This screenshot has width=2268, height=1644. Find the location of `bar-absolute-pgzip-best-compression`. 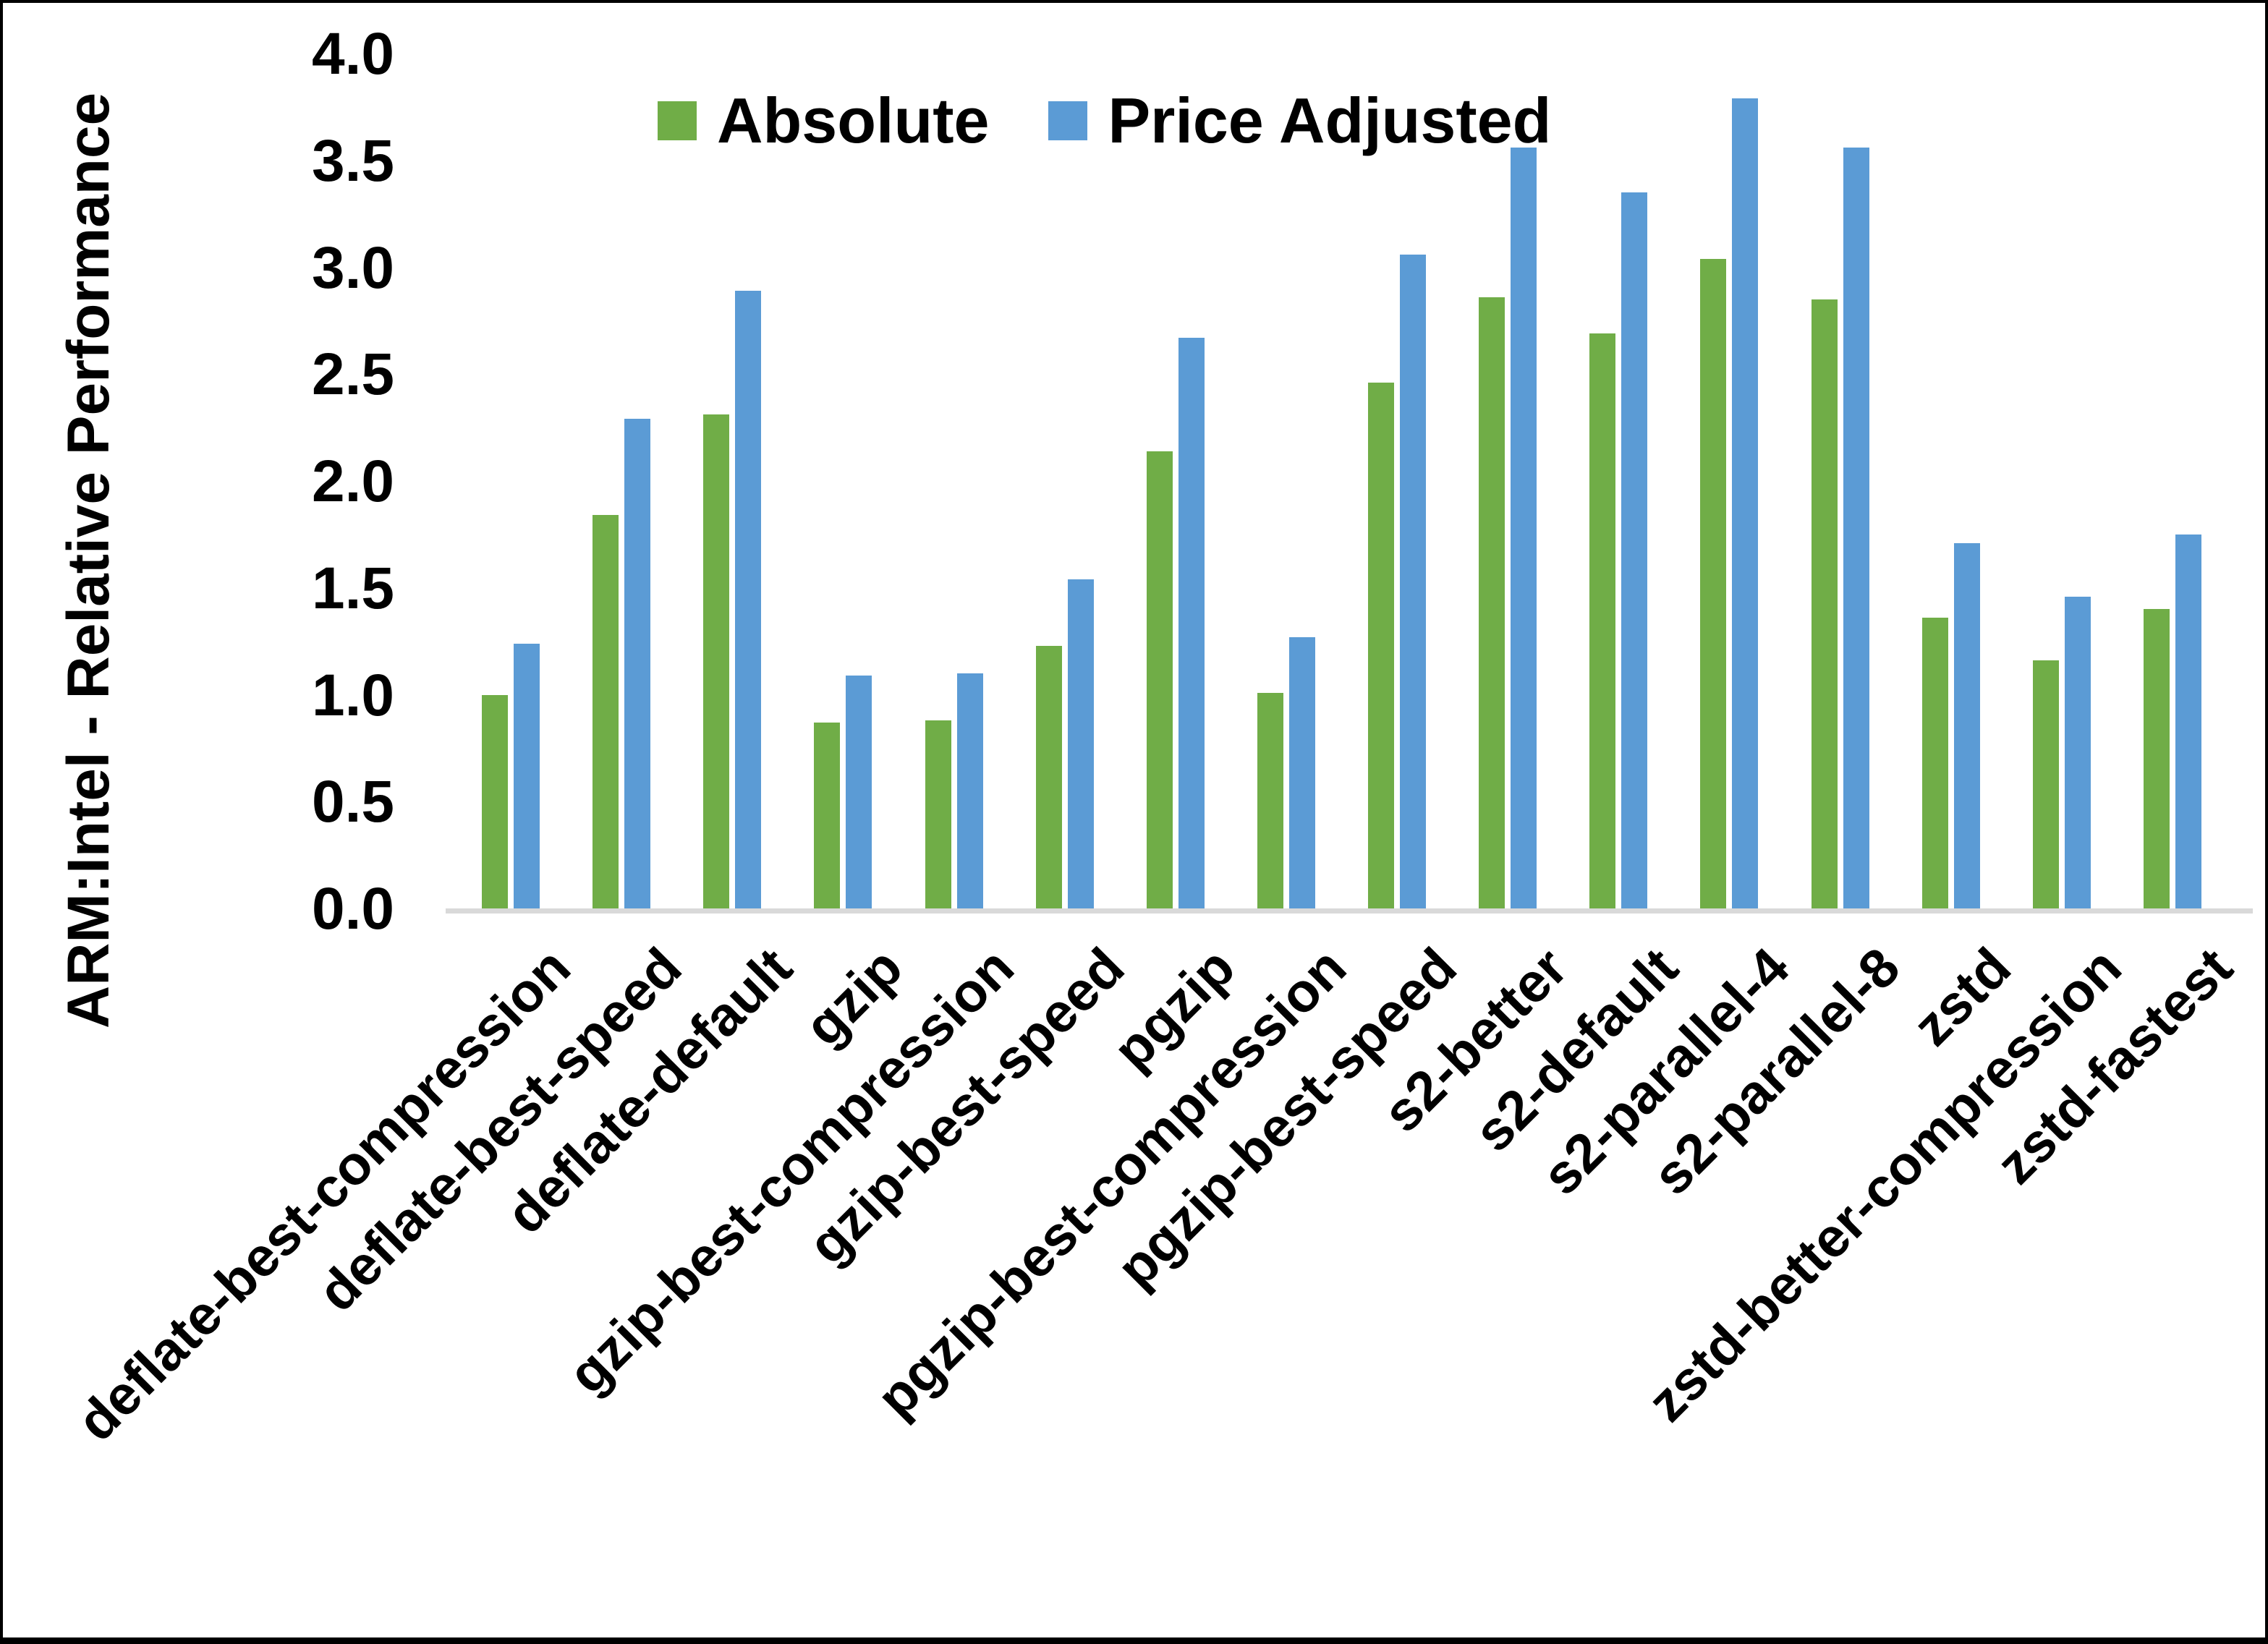

bar-absolute-pgzip-best-compression is located at coordinates (1270, 801).